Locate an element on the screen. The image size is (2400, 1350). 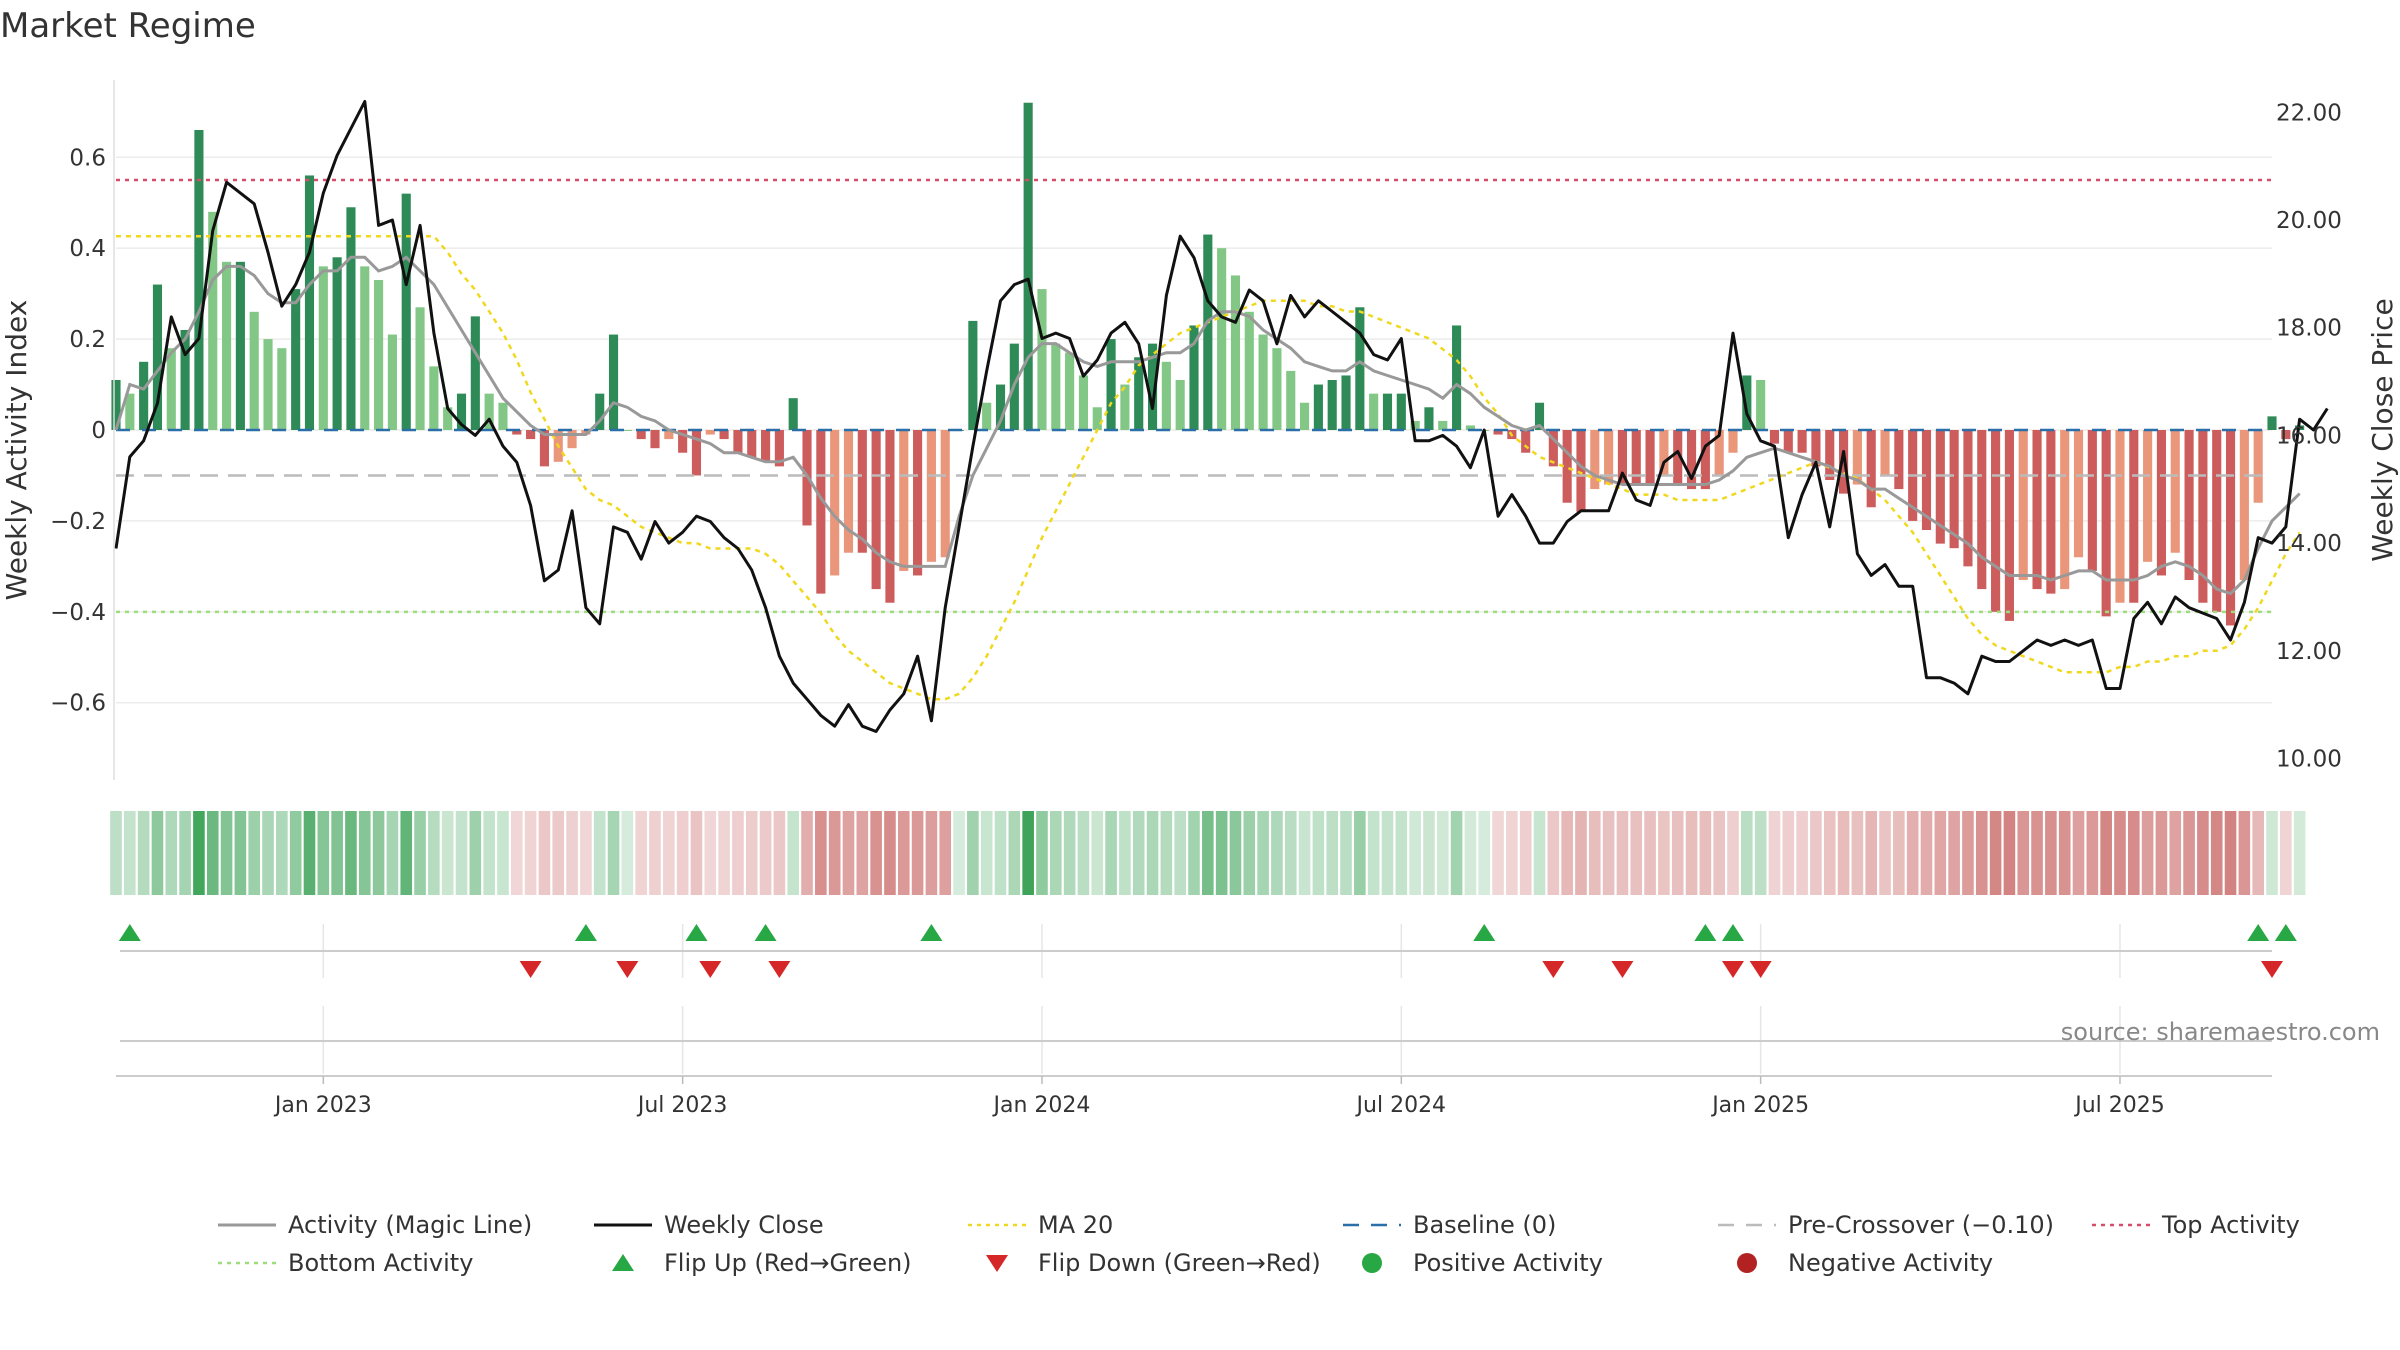
left-axis-title: Weekly Activity Index is located at coordinates (16, 450).